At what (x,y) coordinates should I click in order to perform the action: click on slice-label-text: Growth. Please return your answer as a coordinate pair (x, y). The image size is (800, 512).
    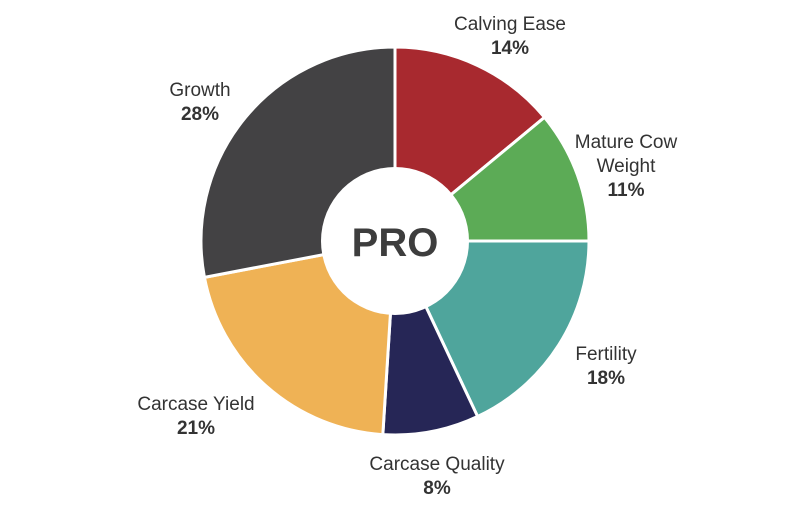
    Looking at the image, I should click on (199, 90).